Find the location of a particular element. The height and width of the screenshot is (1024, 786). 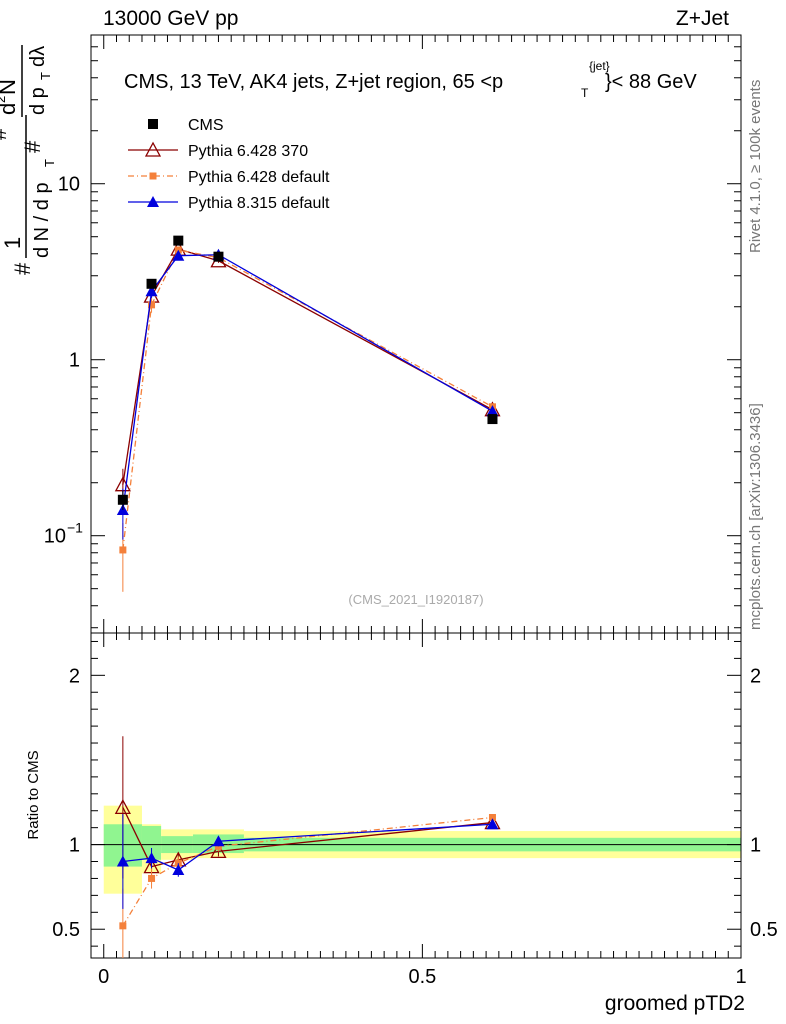

legend-label: Pythia 6.428 370 is located at coordinates (248, 151).